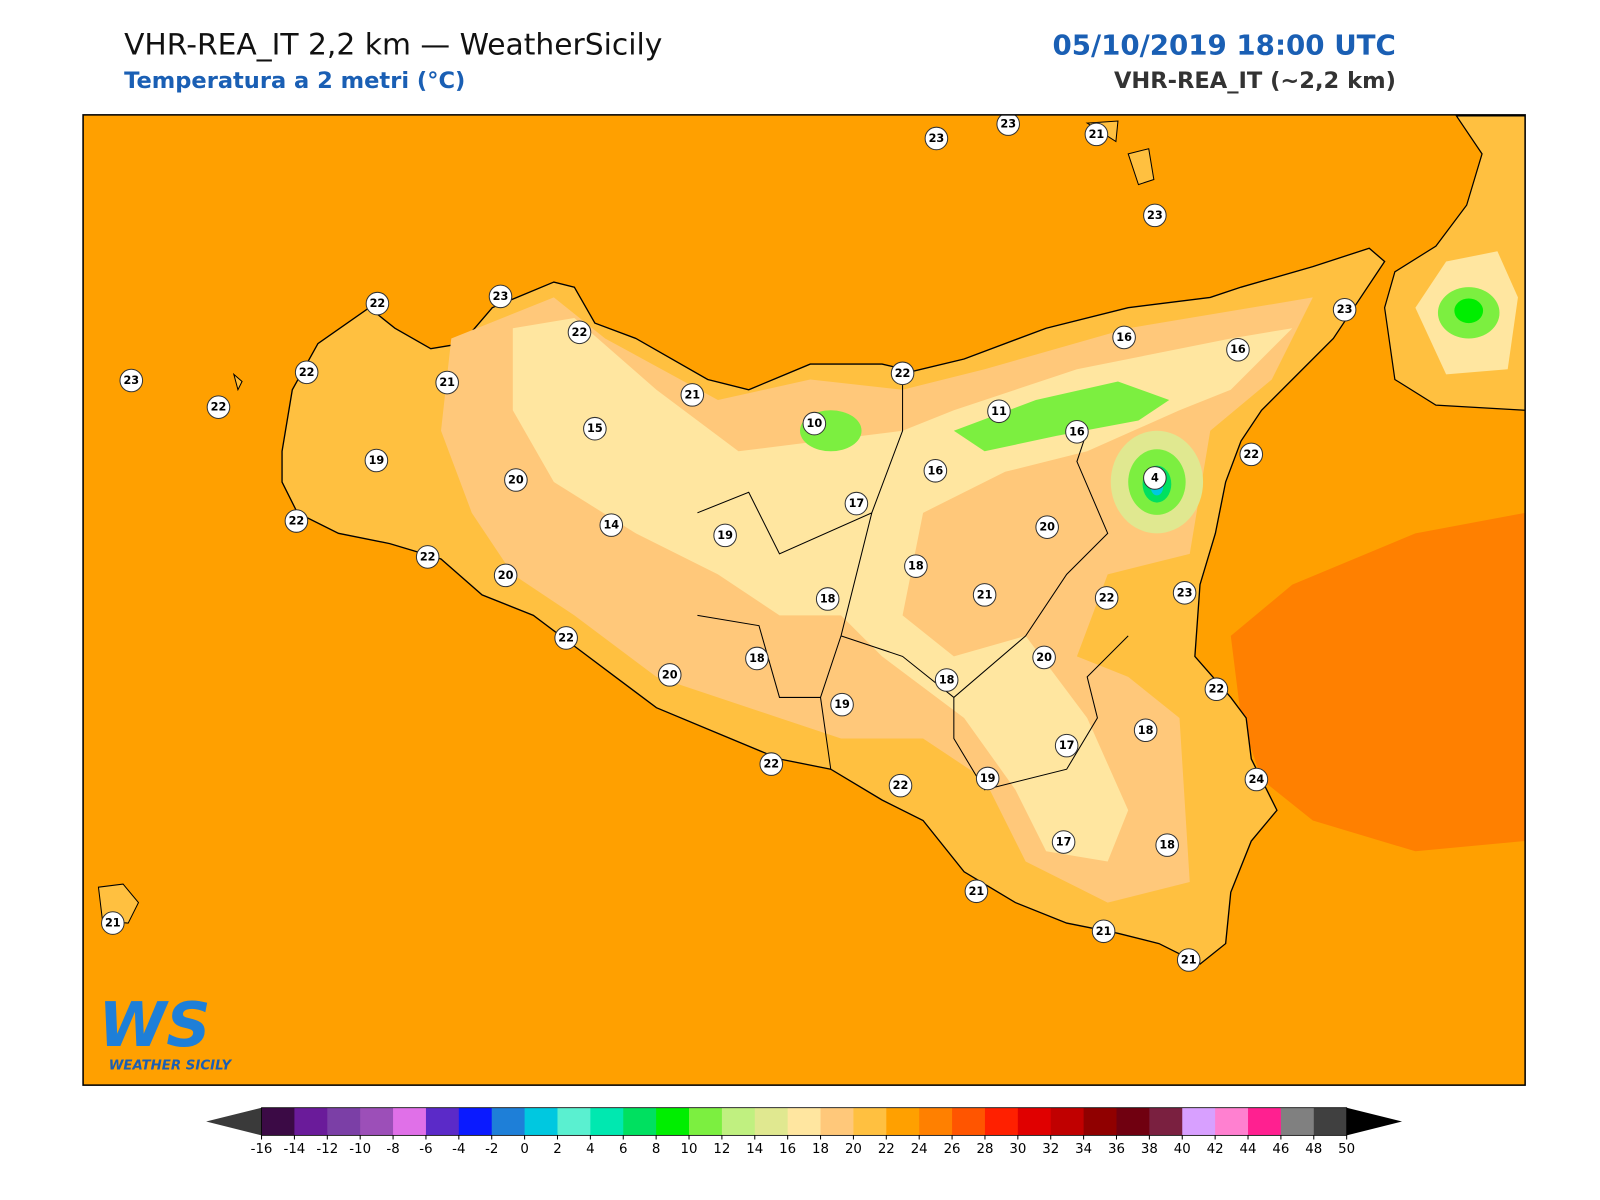 This screenshot has width=1600, height=1200. I want to click on colorbar-tick-label: 36, so click(1116, 1149).